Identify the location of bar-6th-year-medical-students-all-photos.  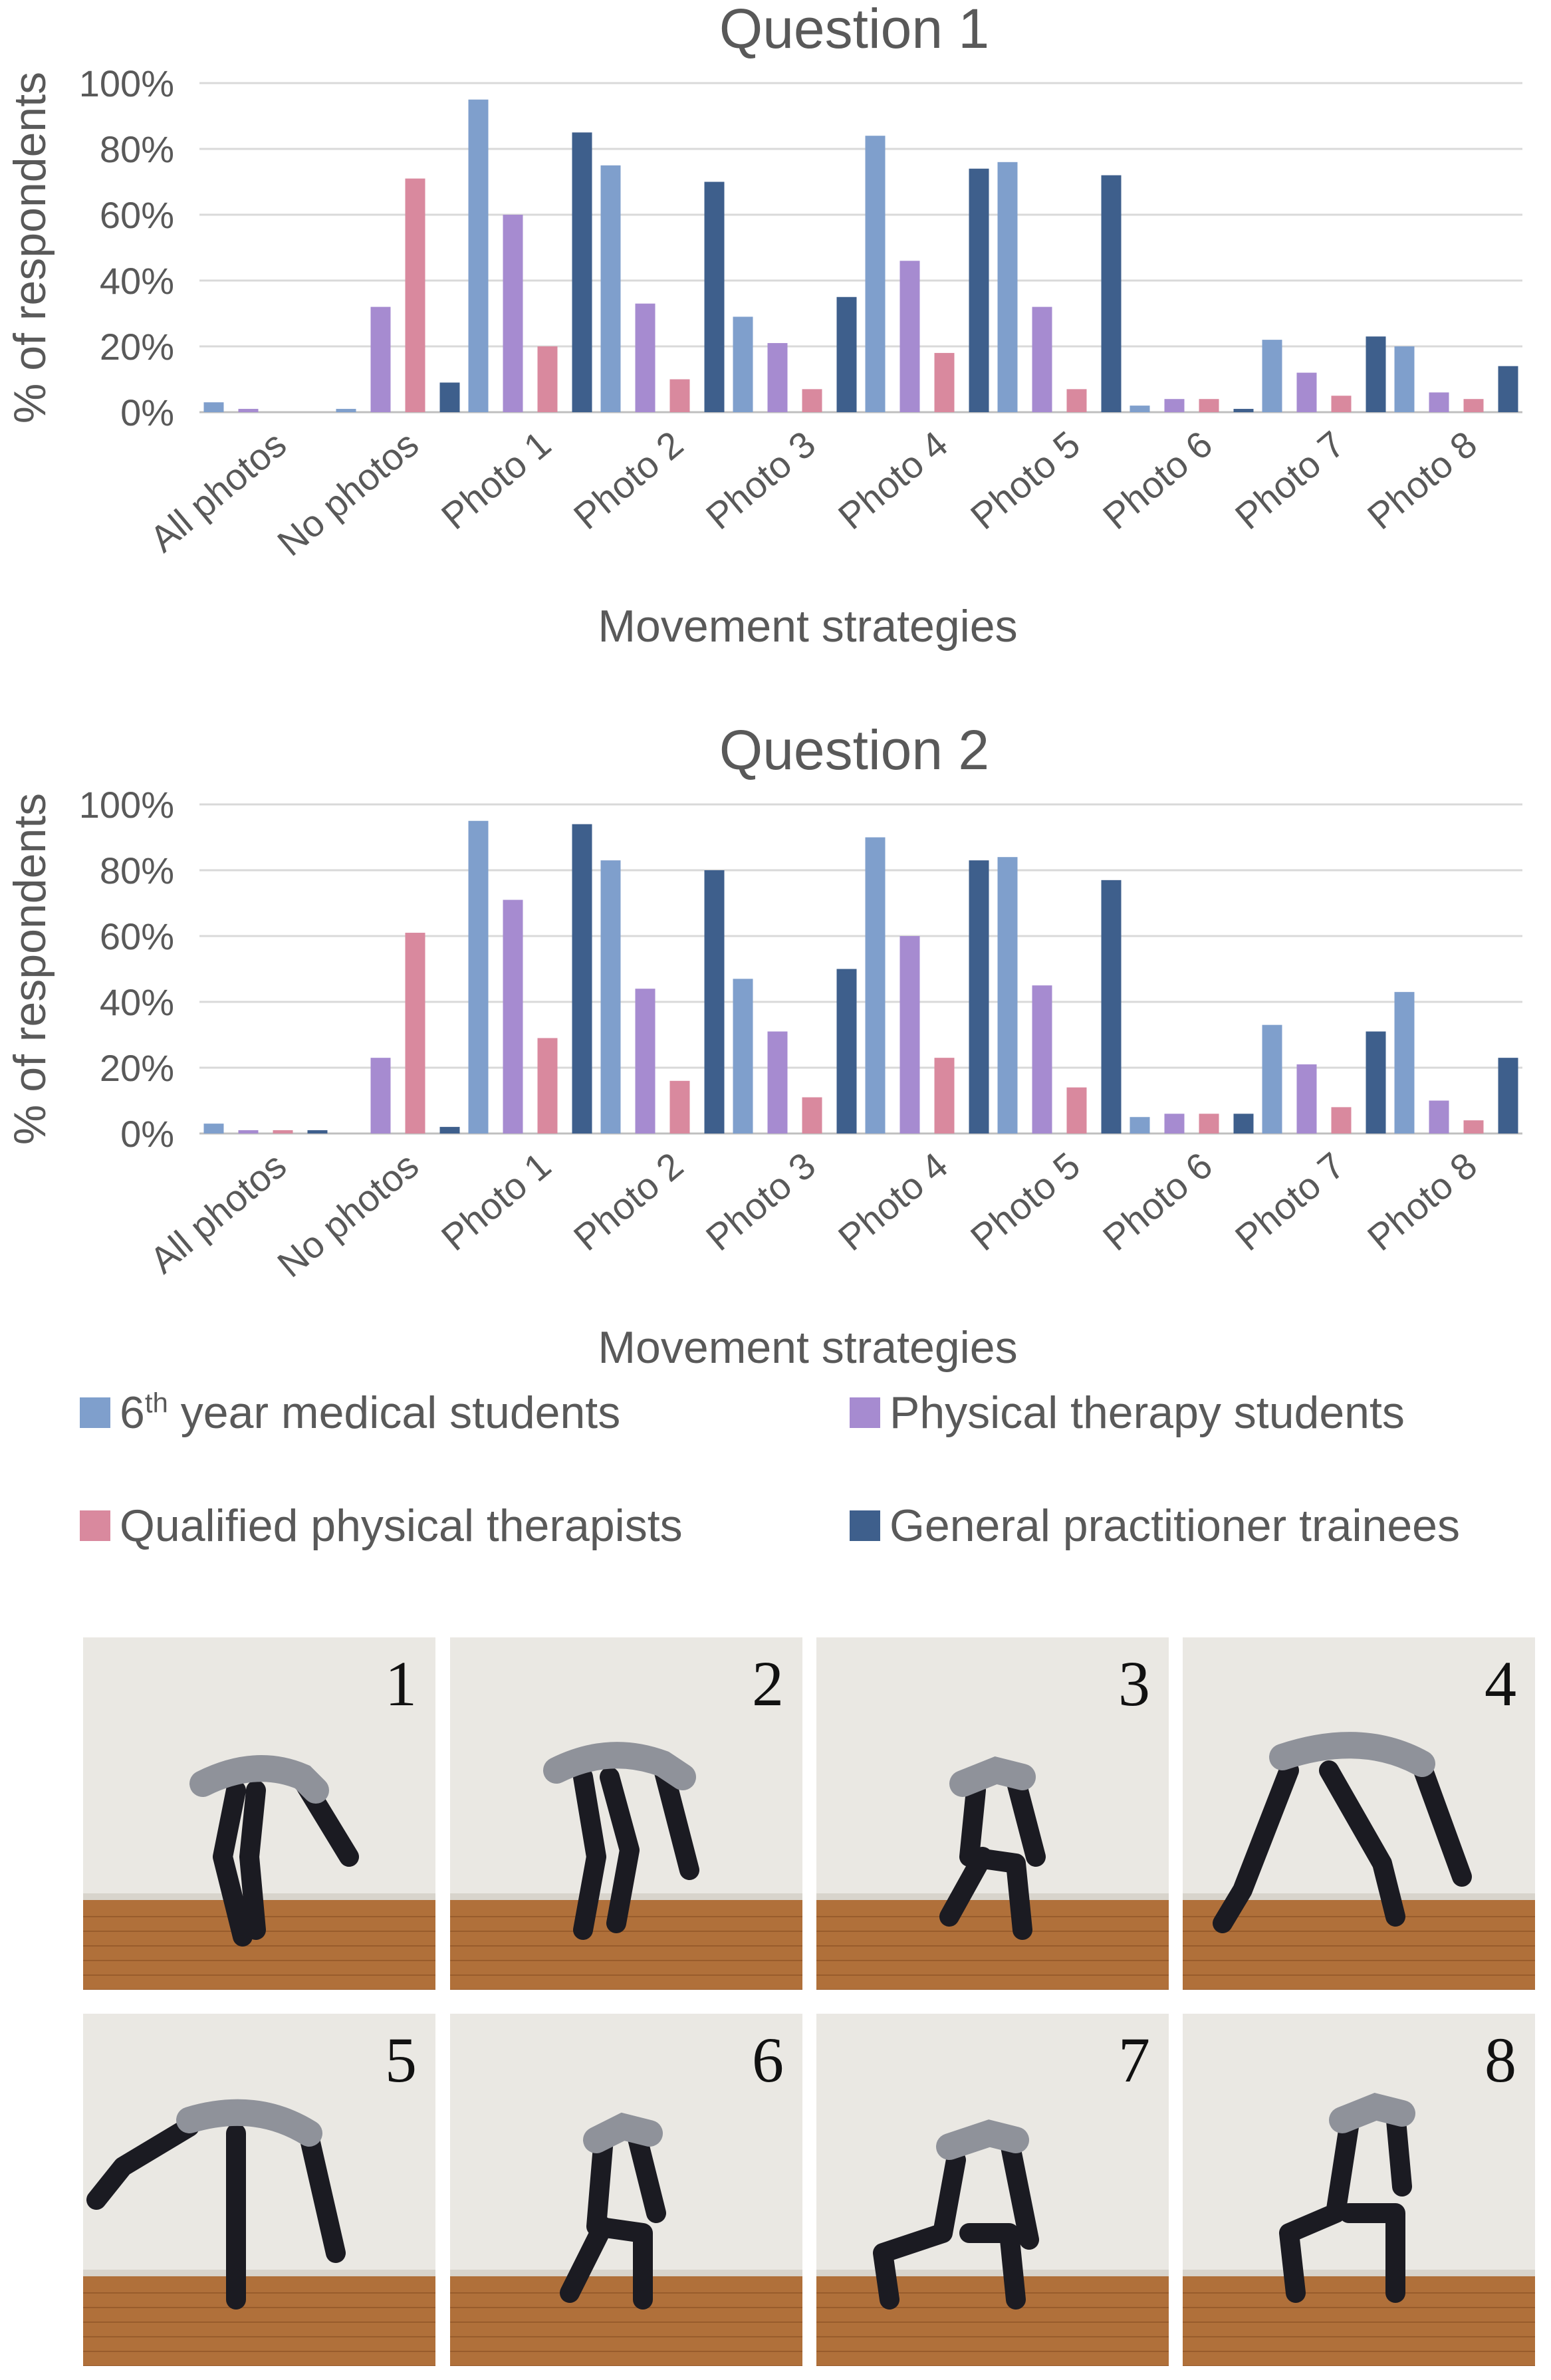
(213, 407).